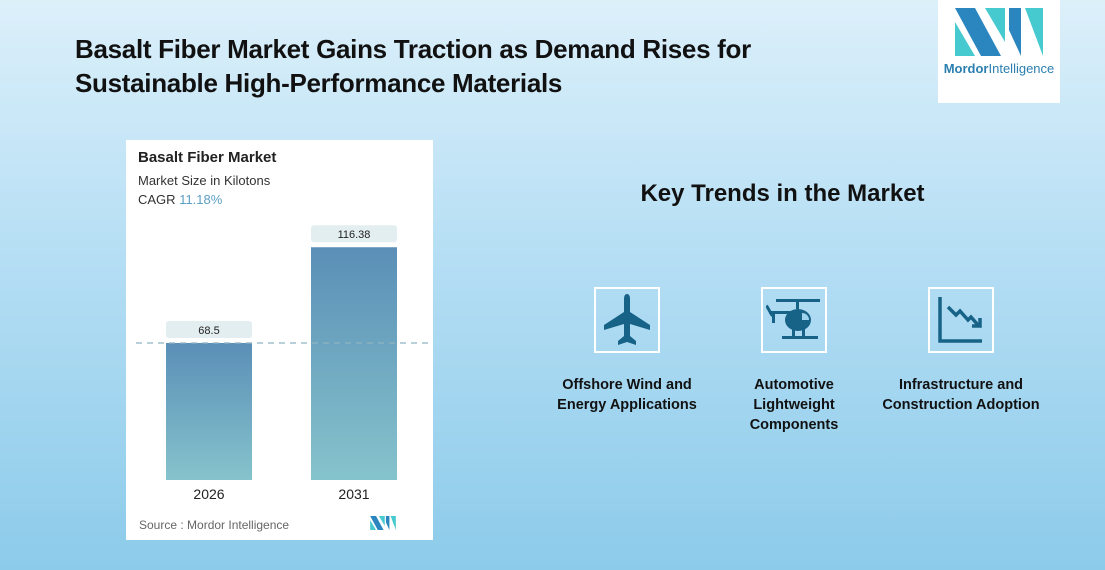 This screenshot has width=1105, height=570. I want to click on bar-2026, so click(209, 411).